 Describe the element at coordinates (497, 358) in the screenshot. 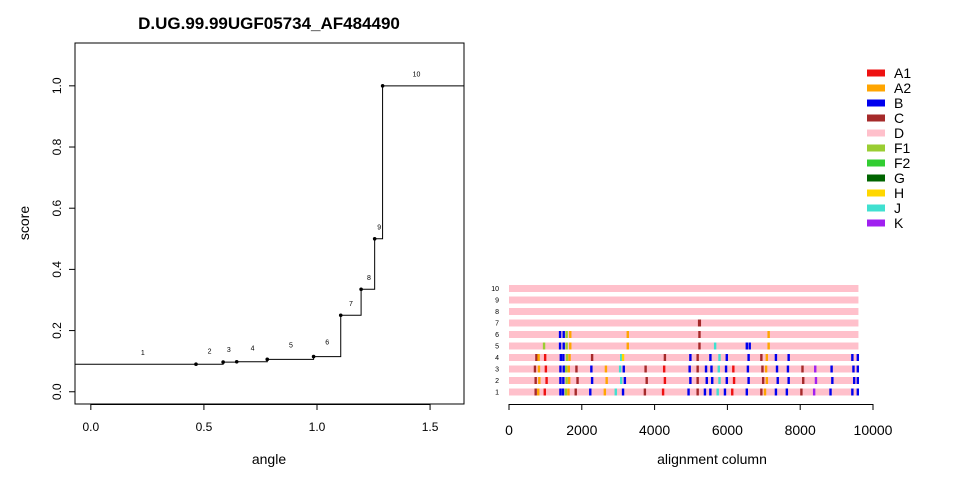

I see `row-label: 4` at that location.